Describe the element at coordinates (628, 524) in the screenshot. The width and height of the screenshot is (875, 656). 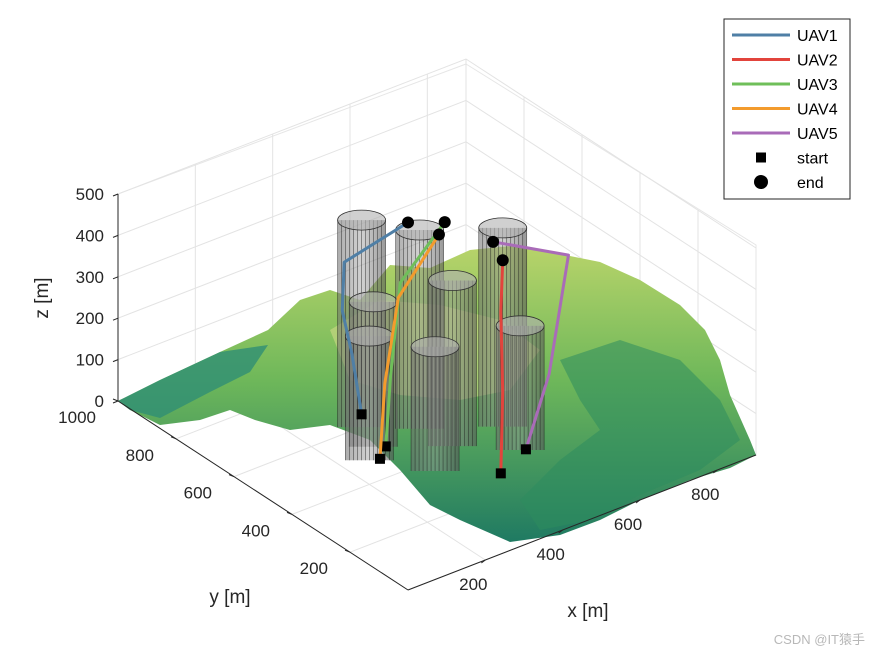
I see `x-tick-label: 600` at that location.